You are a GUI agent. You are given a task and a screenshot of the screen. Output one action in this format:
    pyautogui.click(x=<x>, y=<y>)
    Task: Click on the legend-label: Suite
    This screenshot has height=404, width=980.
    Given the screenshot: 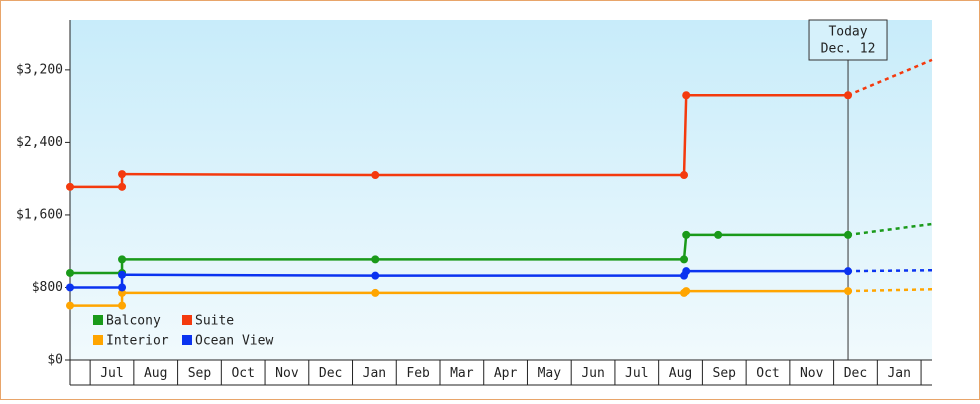 What is the action you would take?
    pyautogui.click(x=214, y=321)
    